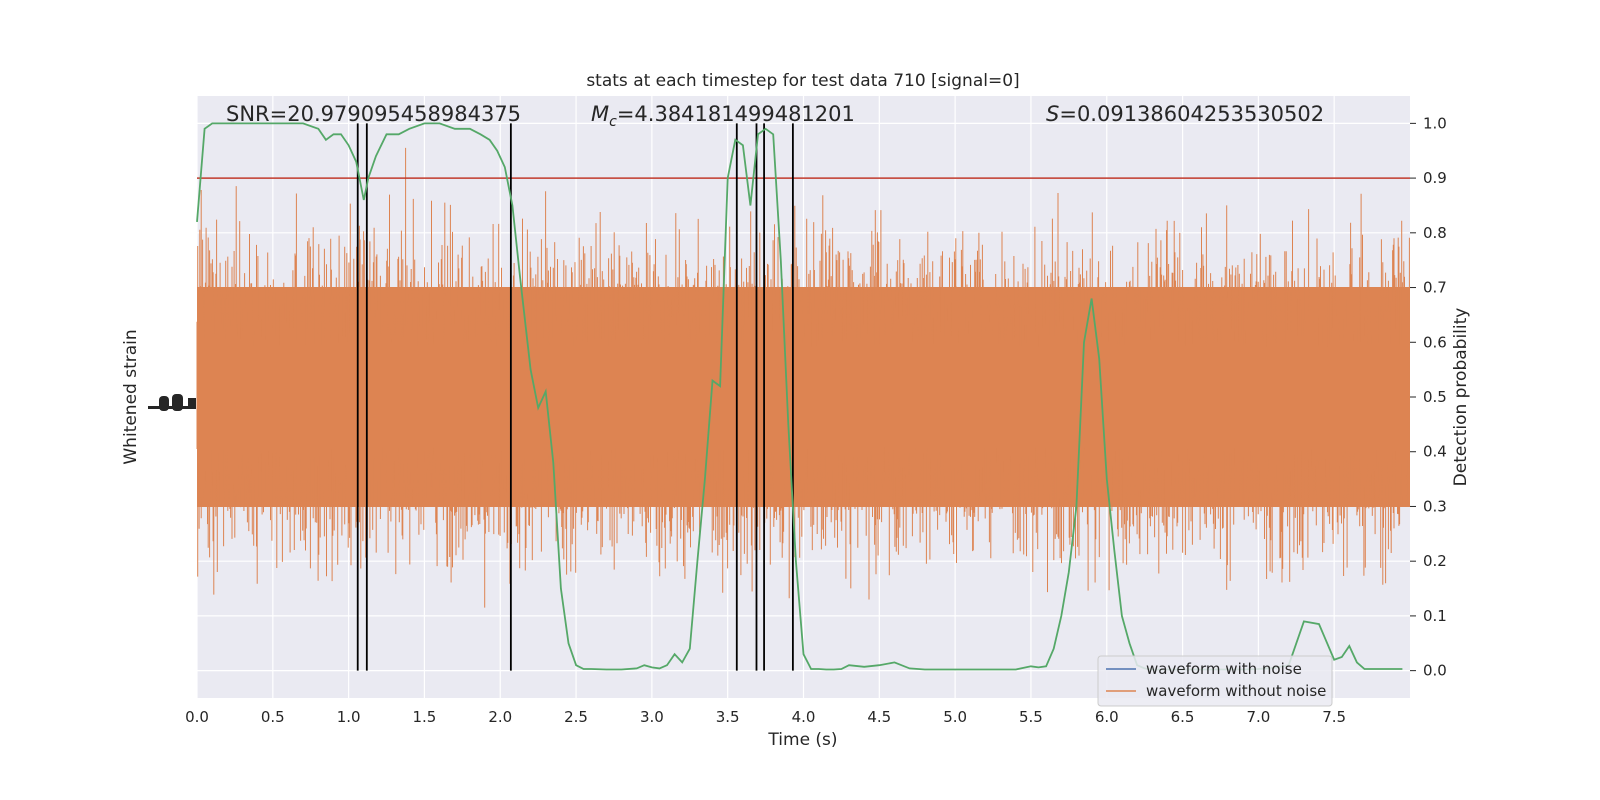 The width and height of the screenshot is (1600, 800). I want to click on legend-label-with-noise: waveform with noise, so click(1224, 669).